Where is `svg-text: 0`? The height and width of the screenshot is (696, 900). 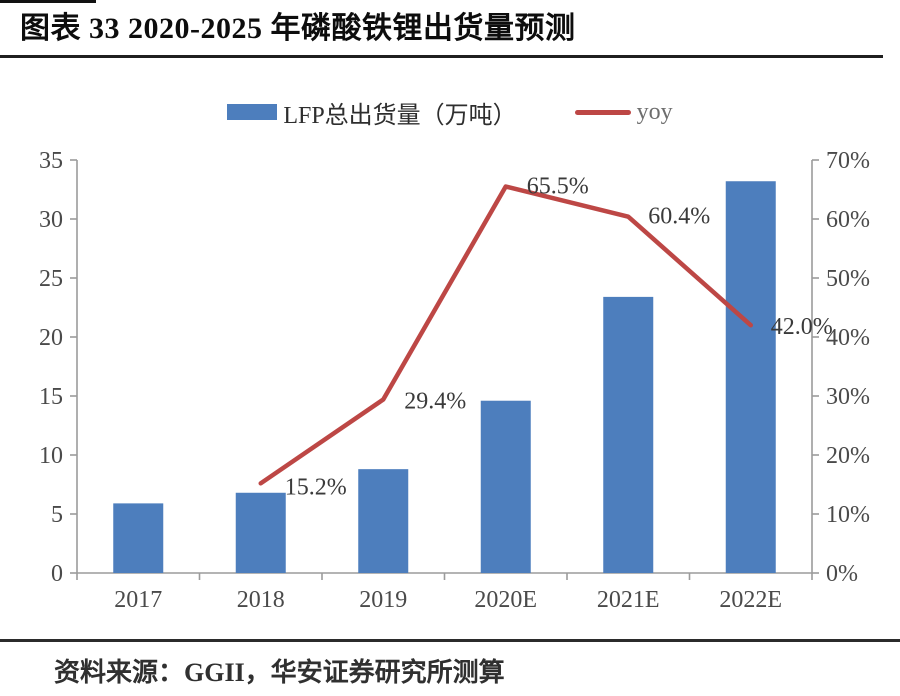
svg-text: 0 is located at coordinates (57, 574).